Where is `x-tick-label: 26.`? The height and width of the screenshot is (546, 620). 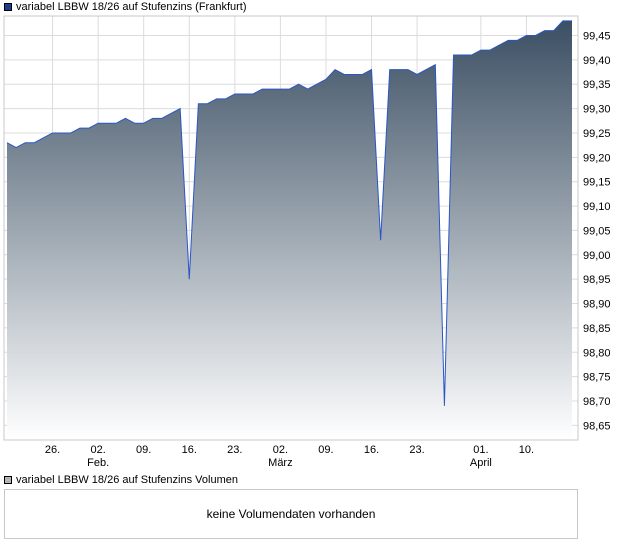 x-tick-label: 26. is located at coordinates (52, 450).